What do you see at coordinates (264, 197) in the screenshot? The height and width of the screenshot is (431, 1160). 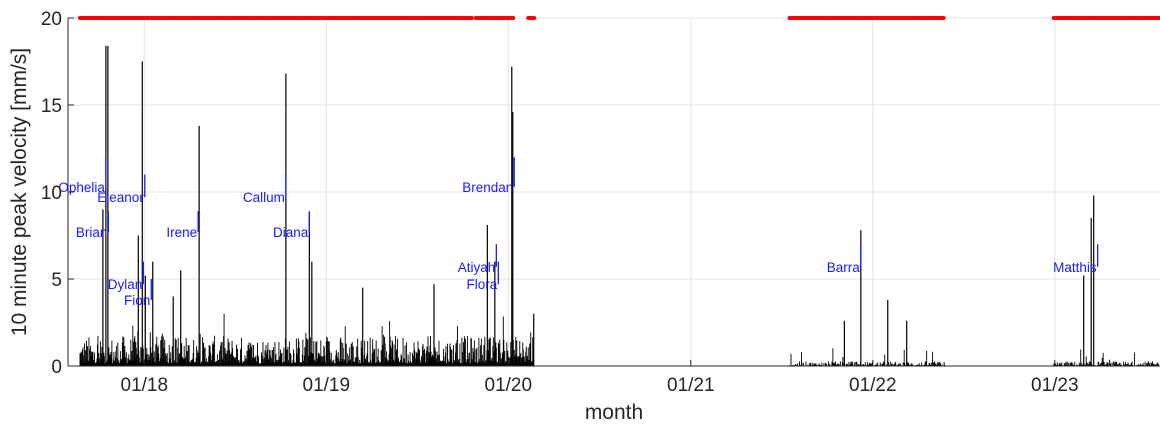 I see `storm-label: Callum` at bounding box center [264, 197].